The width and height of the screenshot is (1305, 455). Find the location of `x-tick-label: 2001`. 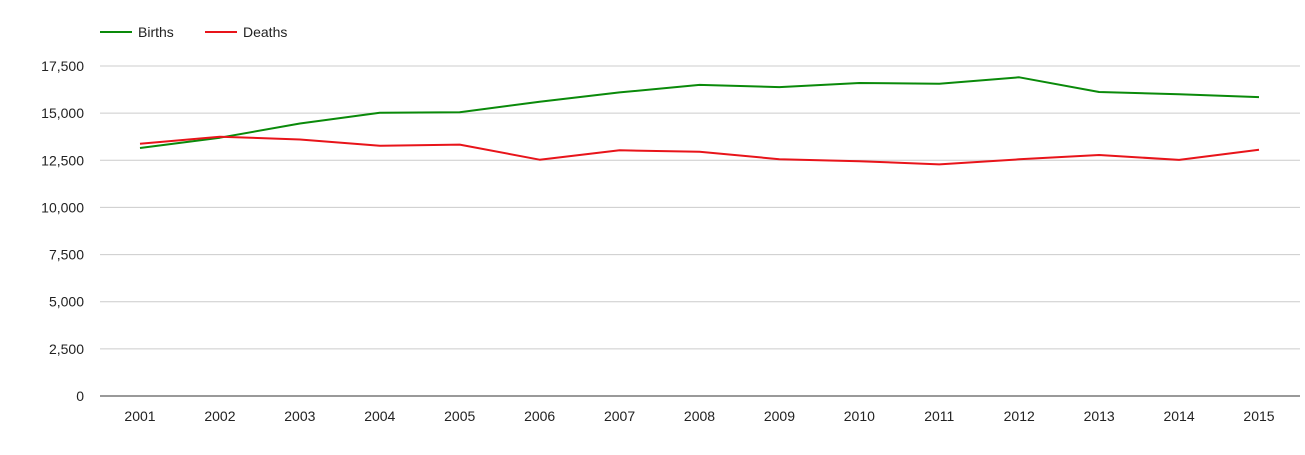

x-tick-label: 2001 is located at coordinates (139, 416).